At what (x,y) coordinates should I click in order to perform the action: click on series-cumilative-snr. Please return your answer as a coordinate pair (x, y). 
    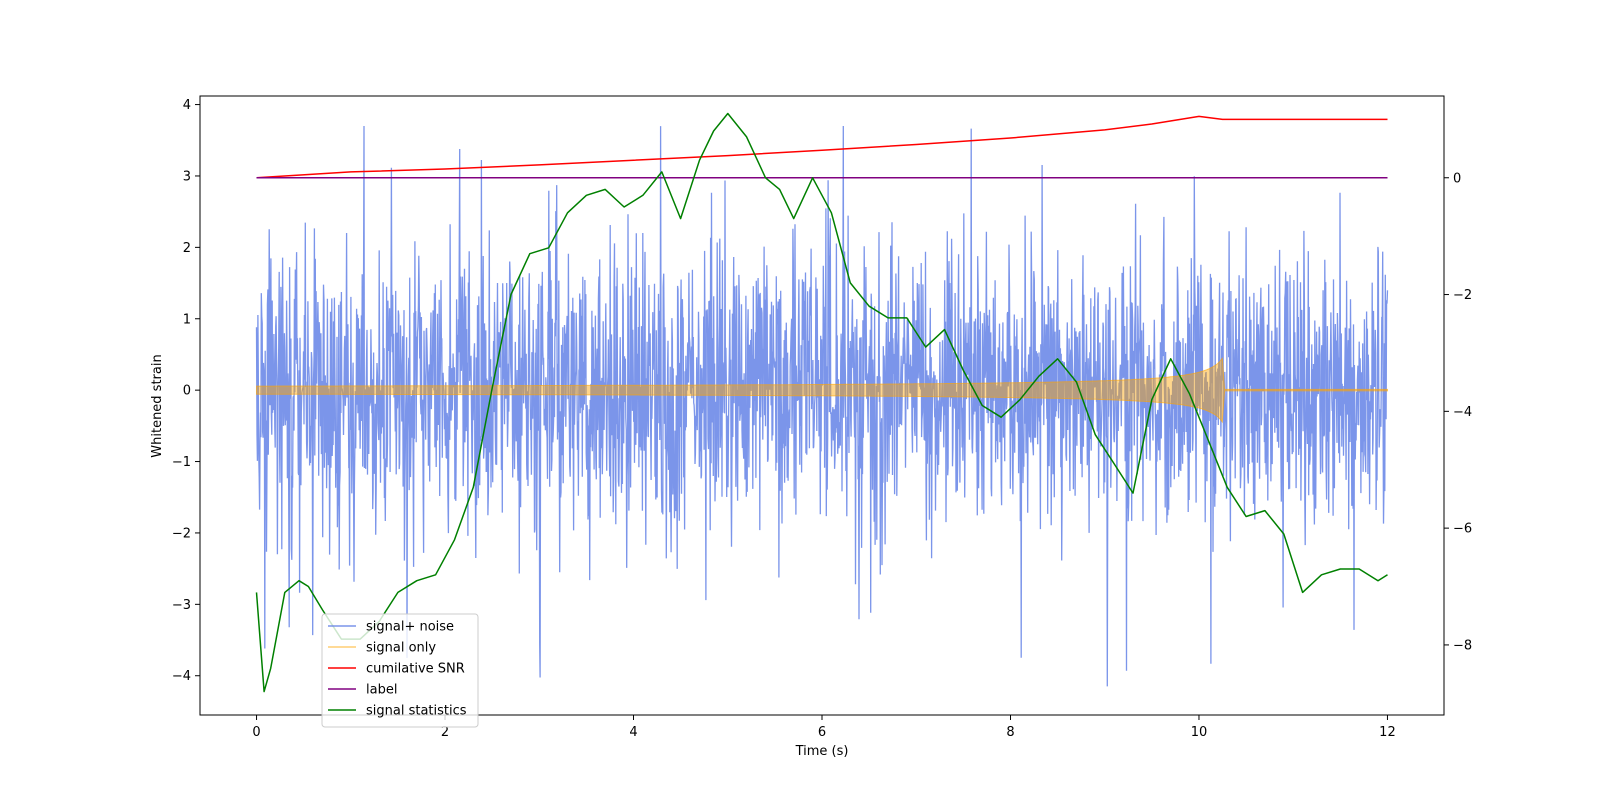
    Looking at the image, I should click on (822, 147).